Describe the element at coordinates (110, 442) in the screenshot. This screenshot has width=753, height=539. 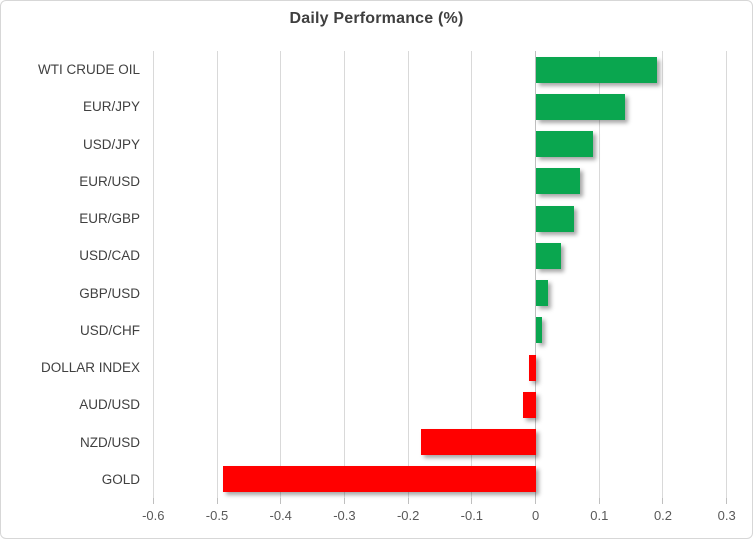
I see `category-label: NZD/USD` at that location.